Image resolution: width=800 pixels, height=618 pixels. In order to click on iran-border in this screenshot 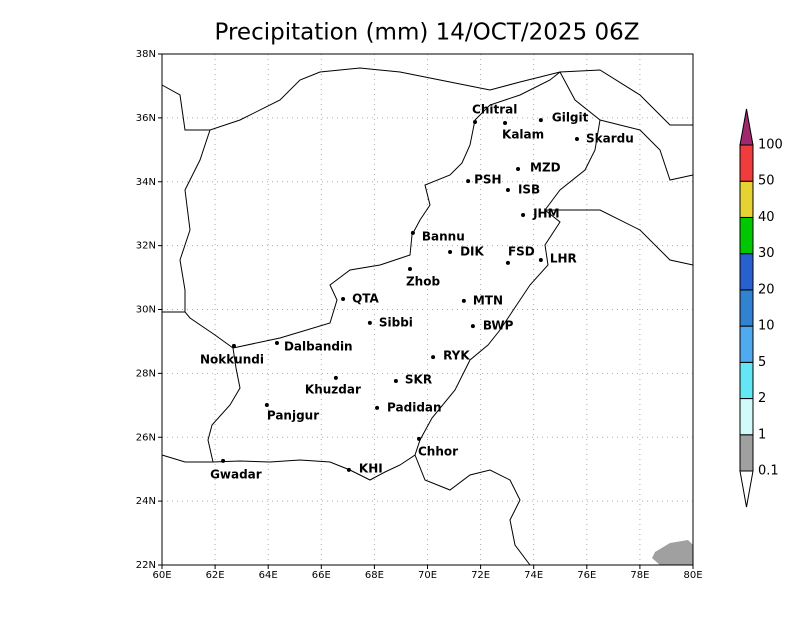, I will do `click(185, 198)`.